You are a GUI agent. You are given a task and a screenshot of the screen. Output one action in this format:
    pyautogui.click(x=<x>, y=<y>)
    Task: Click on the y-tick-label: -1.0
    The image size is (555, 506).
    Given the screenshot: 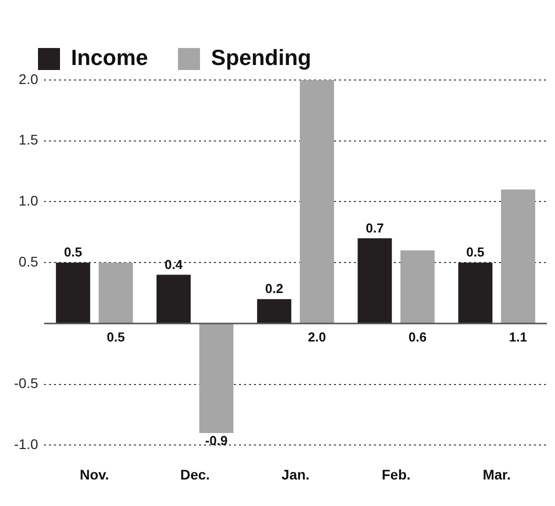 What is the action you would take?
    pyautogui.click(x=26, y=444)
    